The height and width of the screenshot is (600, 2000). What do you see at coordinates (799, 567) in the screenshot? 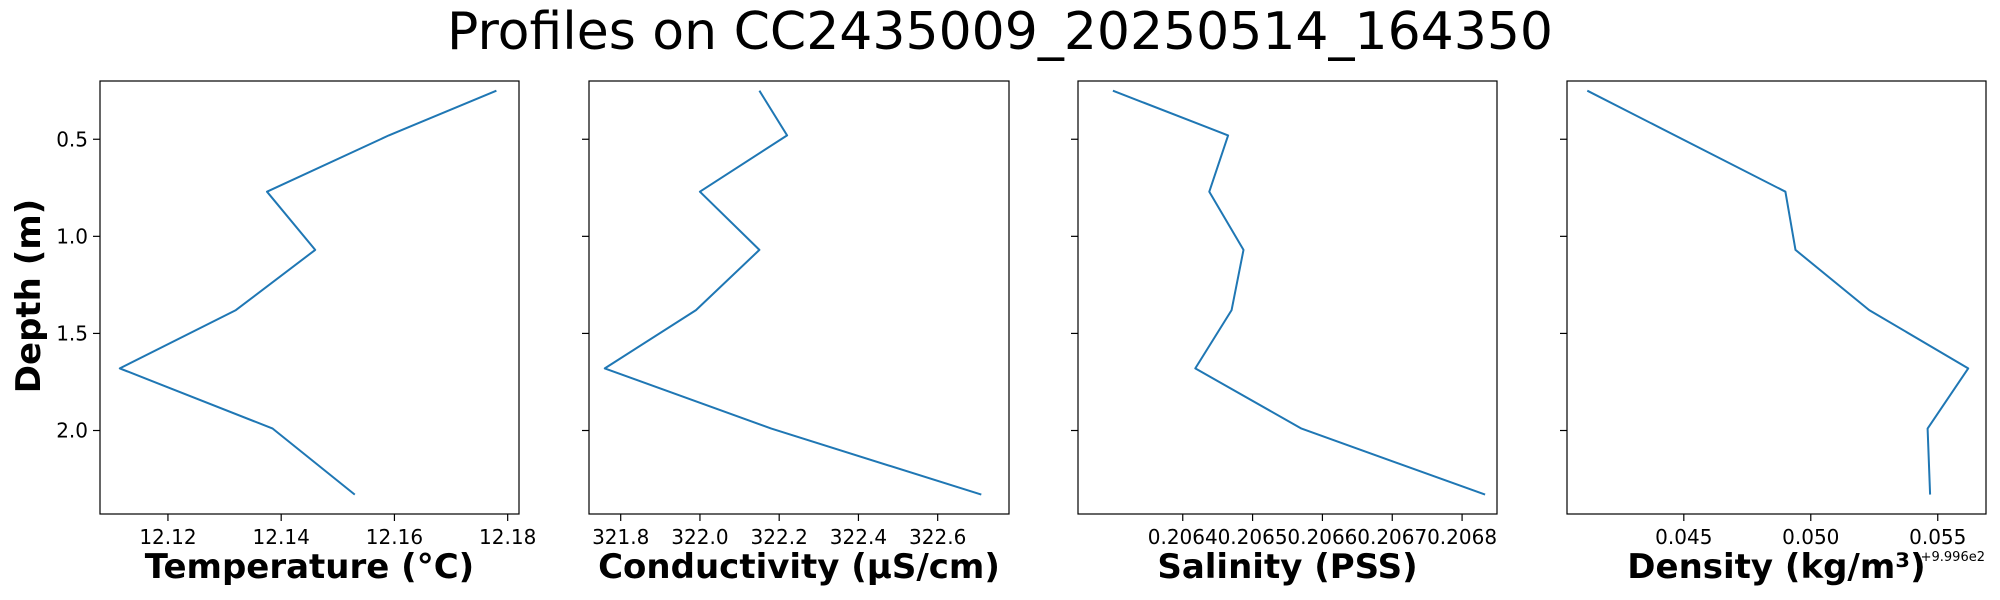
I see `x-axis-label-2: Conductivity (µS/cm)` at bounding box center [799, 567].